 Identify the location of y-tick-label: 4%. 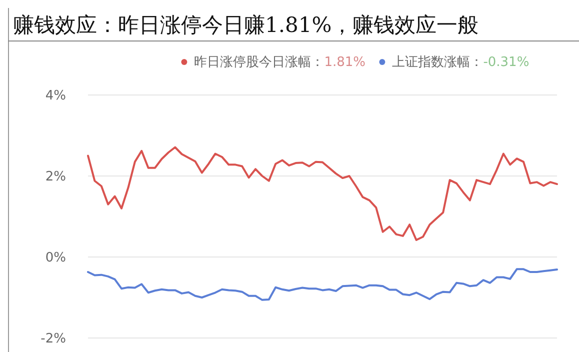
(55, 96).